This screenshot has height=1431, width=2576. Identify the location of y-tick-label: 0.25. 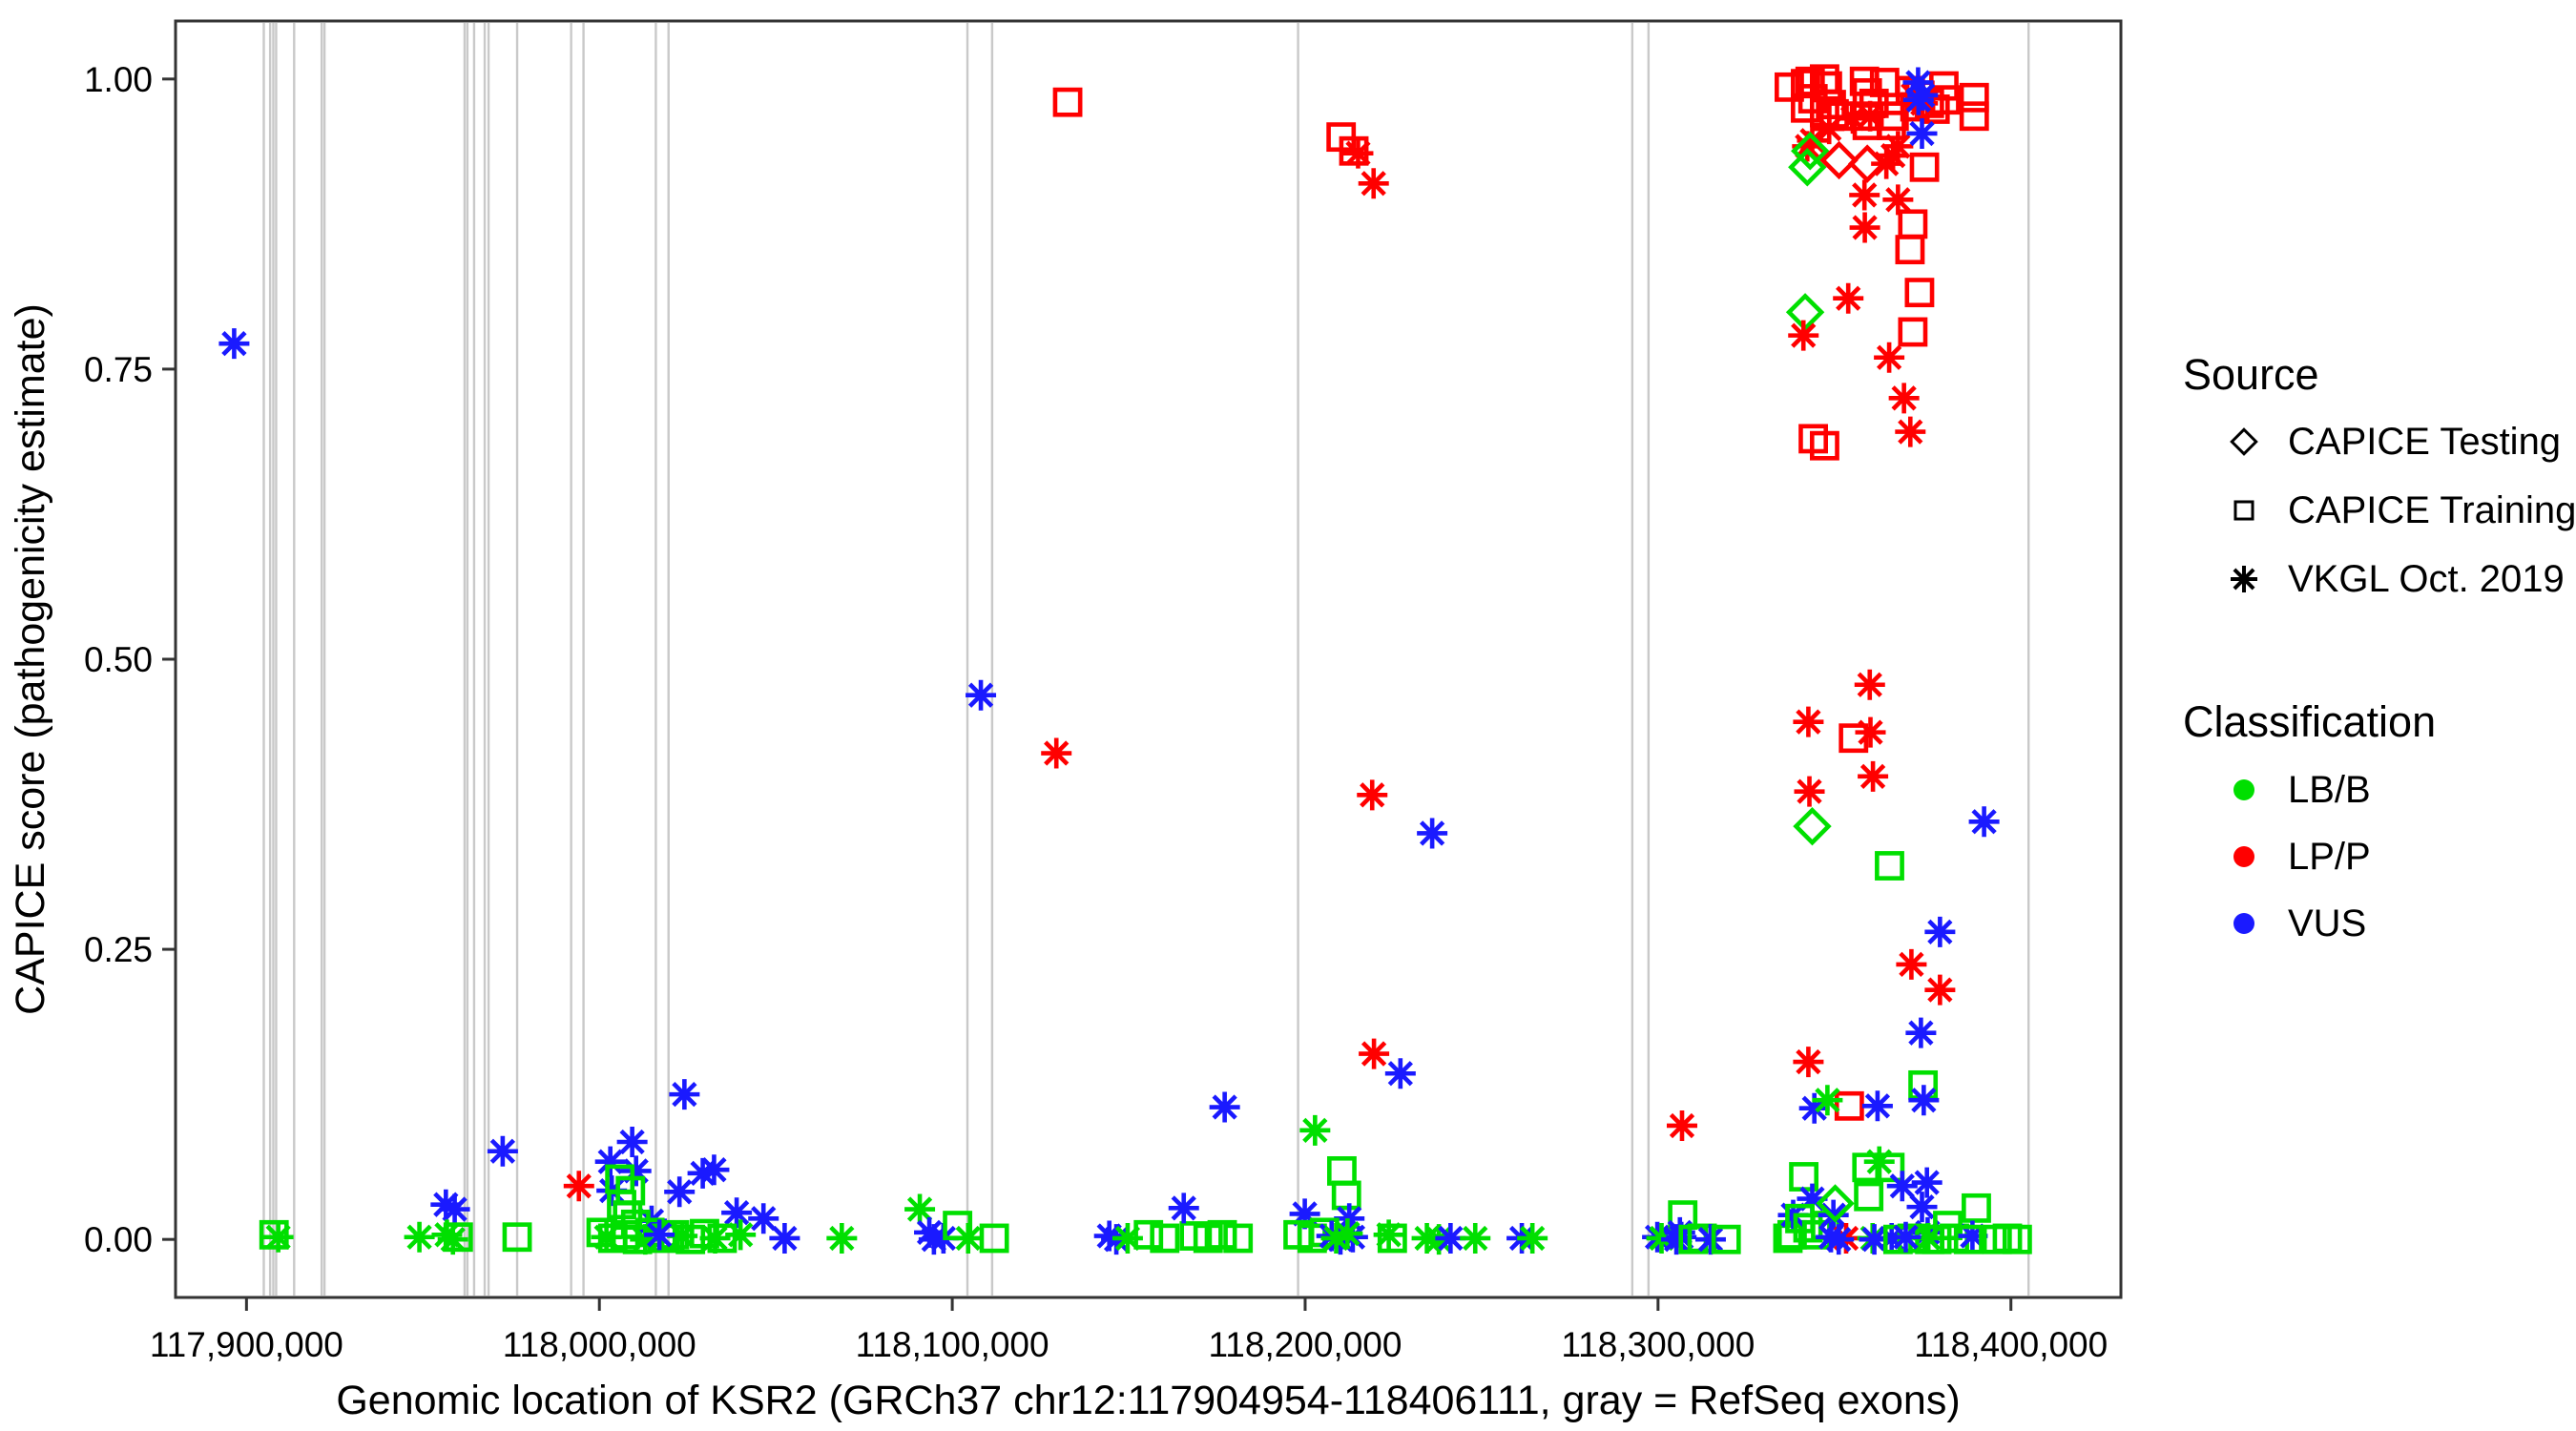
(118, 949).